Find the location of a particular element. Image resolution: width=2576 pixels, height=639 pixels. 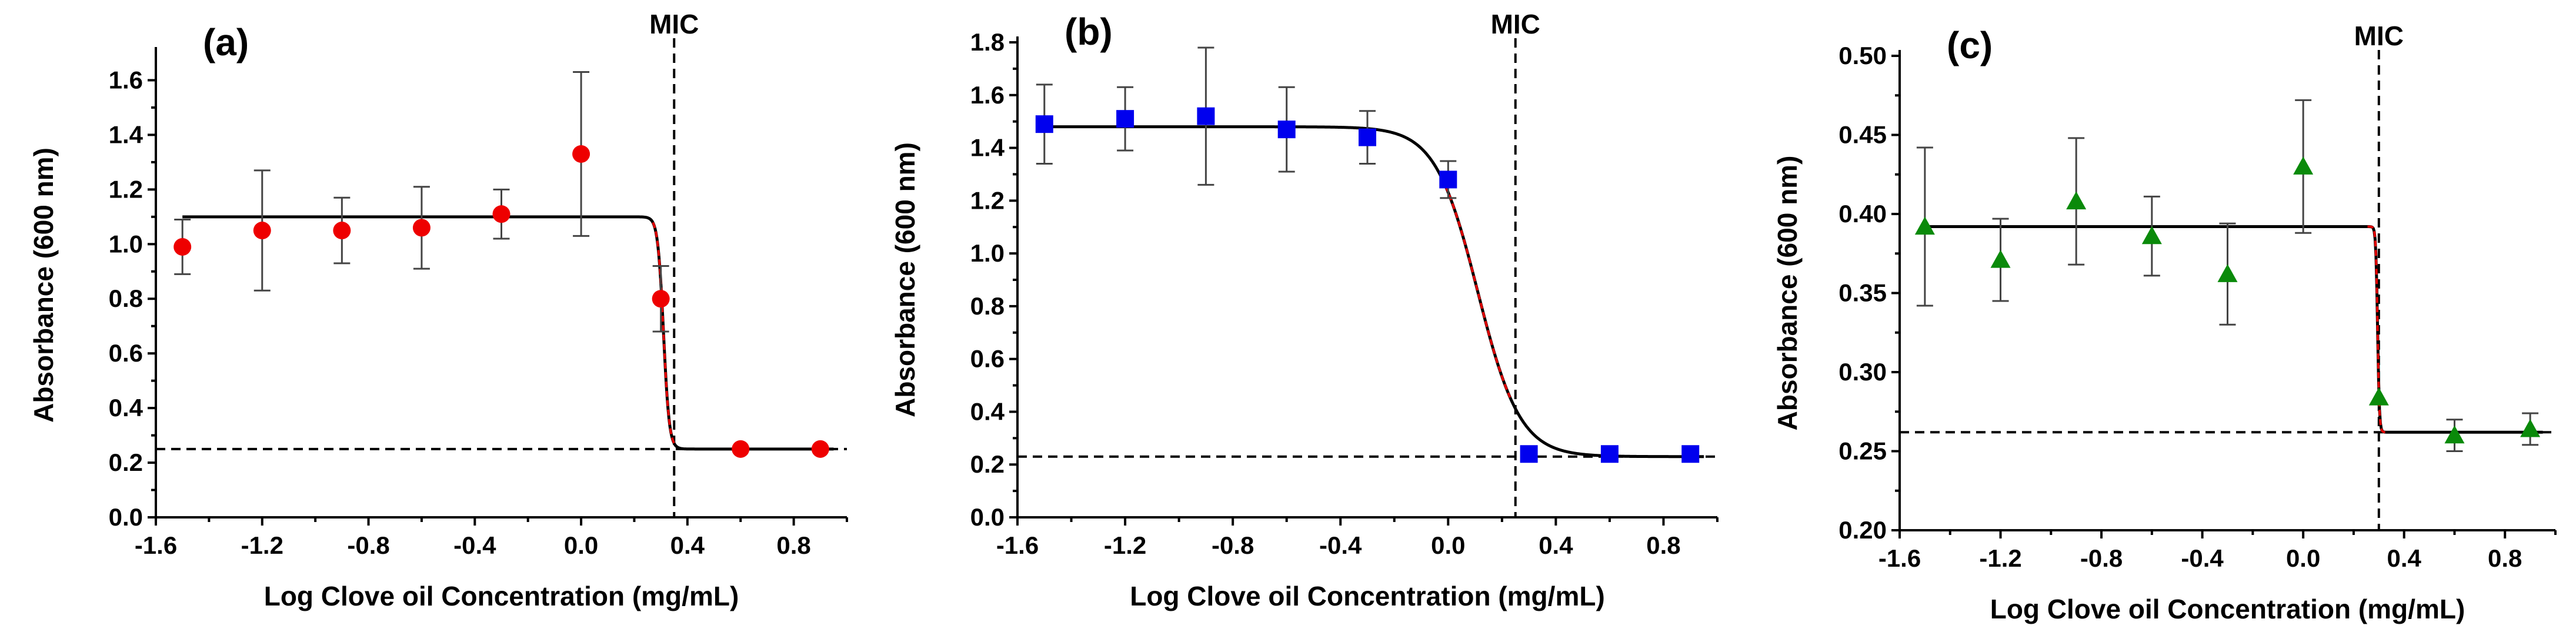

panel-label: (a) is located at coordinates (226, 42).